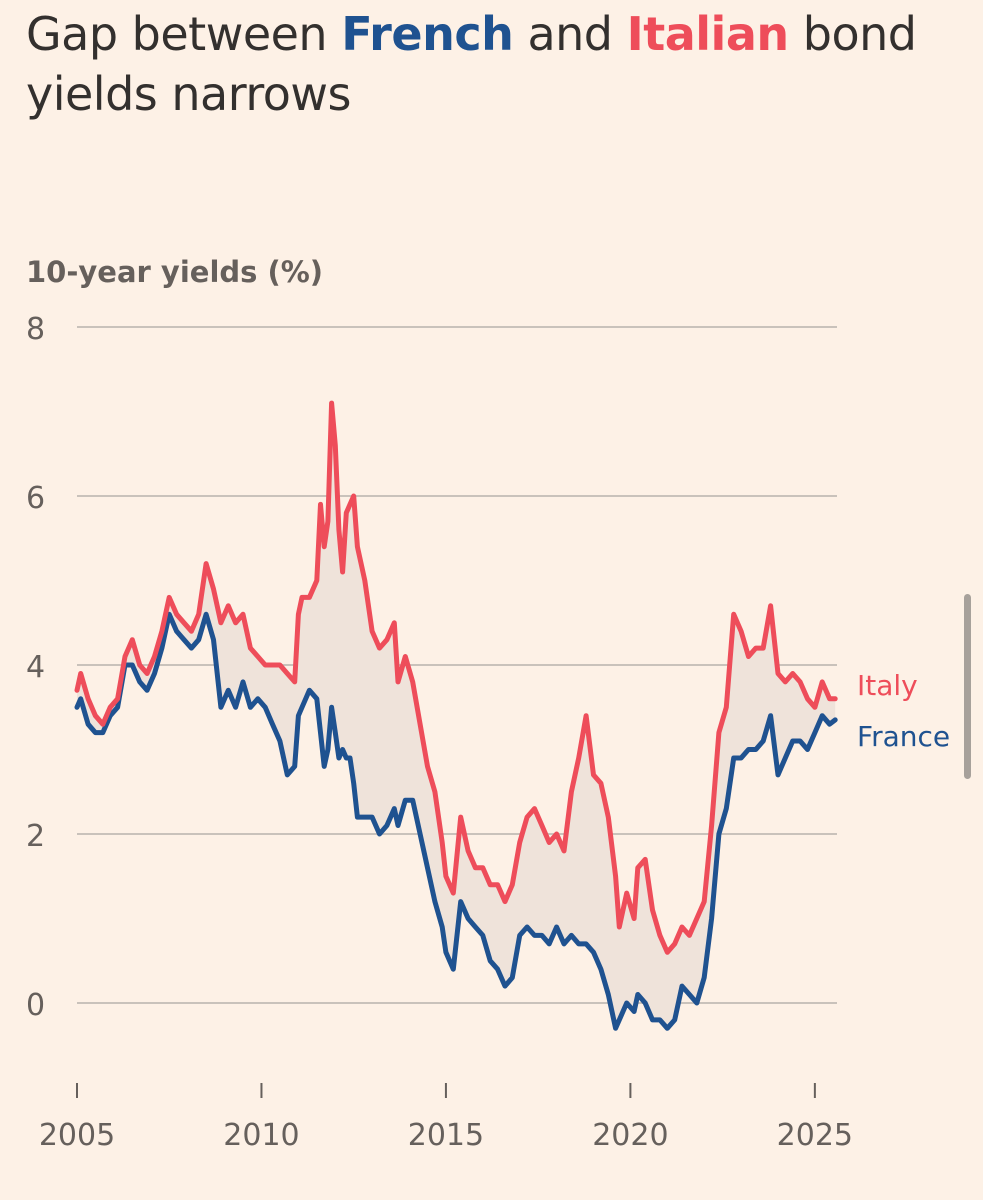 This screenshot has width=983, height=1200. Describe the element at coordinates (184, 34) in the screenshot. I see `title-part-1: Gap between` at that location.